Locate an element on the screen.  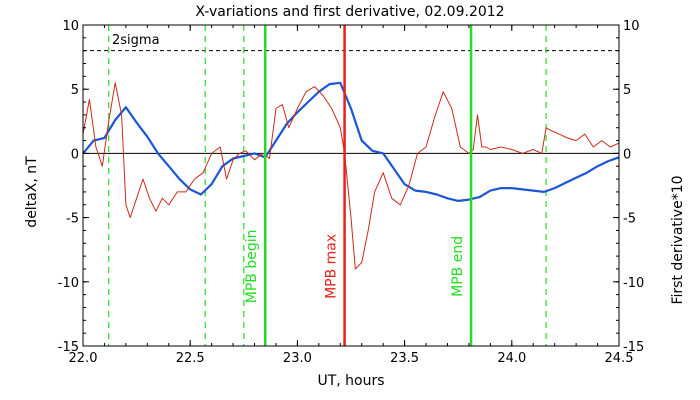
y-tick-label-left-5: -15 is located at coordinates (68, 347).